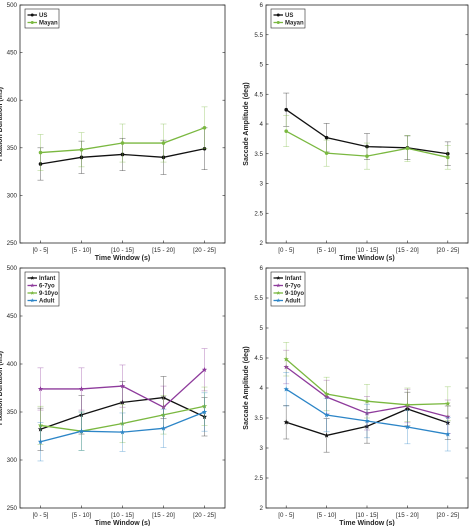 The width and height of the screenshot is (474, 526). What do you see at coordinates (367, 142) in the screenshot?
I see `series-mayan` at bounding box center [367, 142].